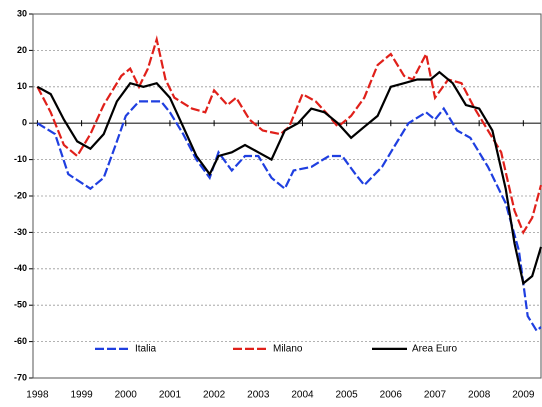 Image resolution: width=542 pixels, height=407 pixels. What do you see at coordinates (146, 349) in the screenshot?
I see `legend-label: Italia` at bounding box center [146, 349].